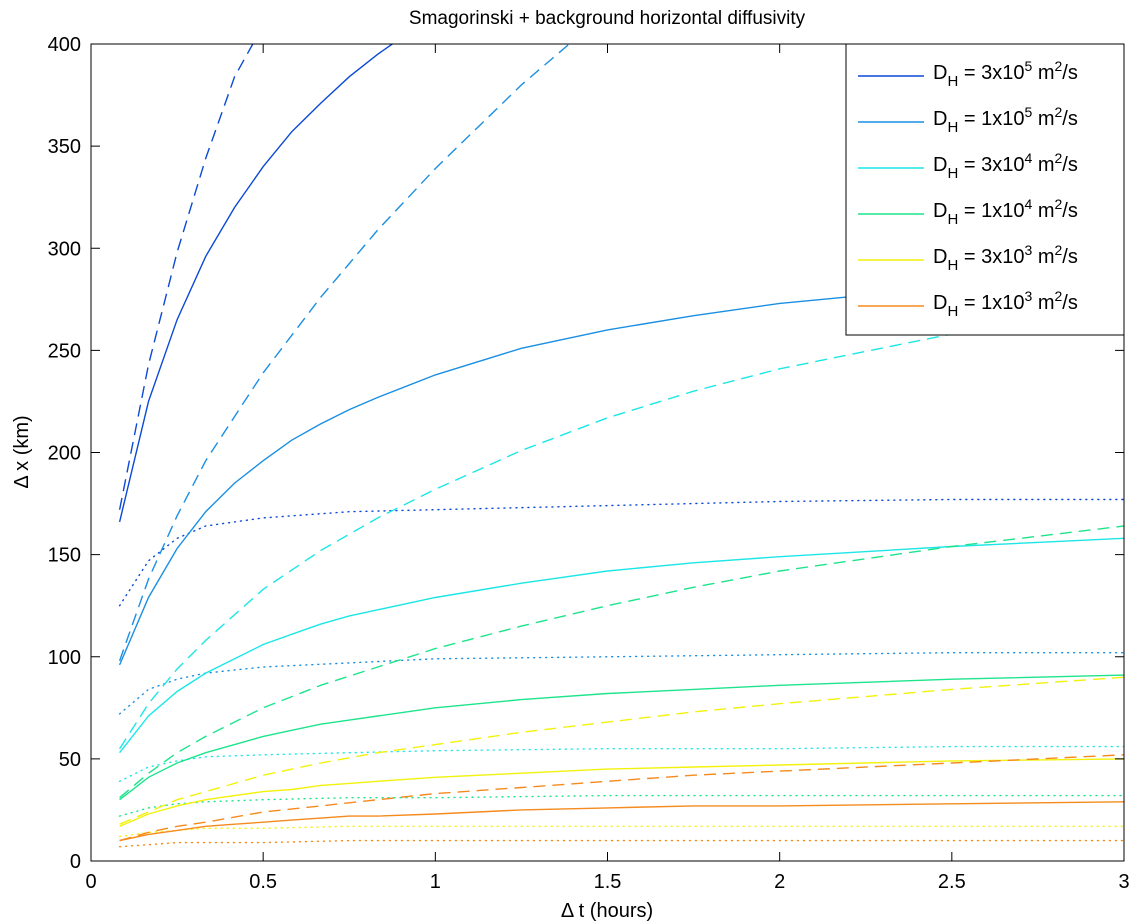  What do you see at coordinates (1005, 166) in the screenshot?
I see `legend-entry-label: DH = 3x104 m2/s` at bounding box center [1005, 166].